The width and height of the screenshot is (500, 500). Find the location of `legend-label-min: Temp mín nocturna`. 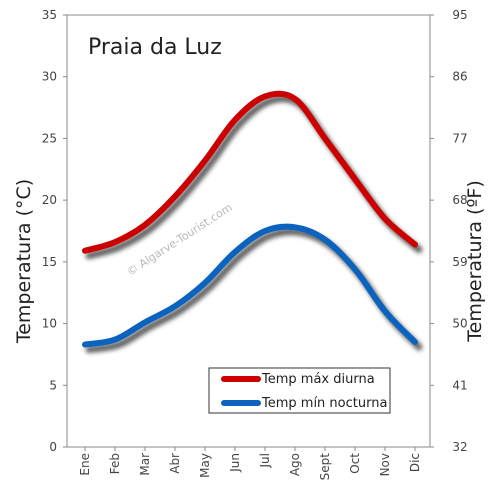

legend-label-min: Temp mín nocturna is located at coordinates (324, 403).